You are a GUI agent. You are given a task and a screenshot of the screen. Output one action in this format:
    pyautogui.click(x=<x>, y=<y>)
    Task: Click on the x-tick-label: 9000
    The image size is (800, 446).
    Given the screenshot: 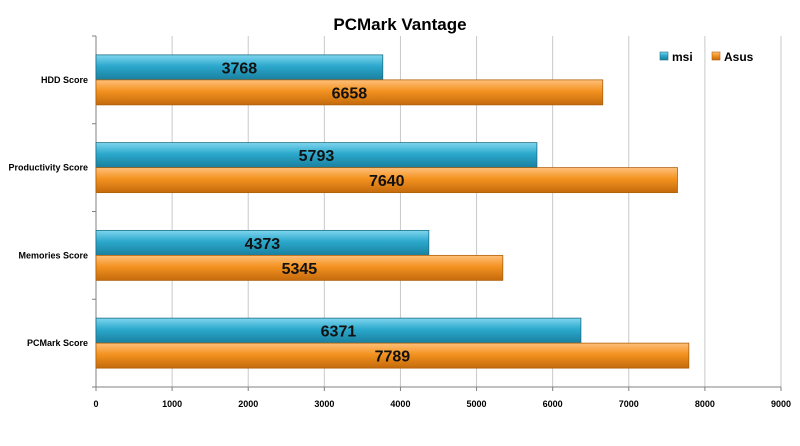 What is the action you would take?
    pyautogui.click(x=781, y=404)
    